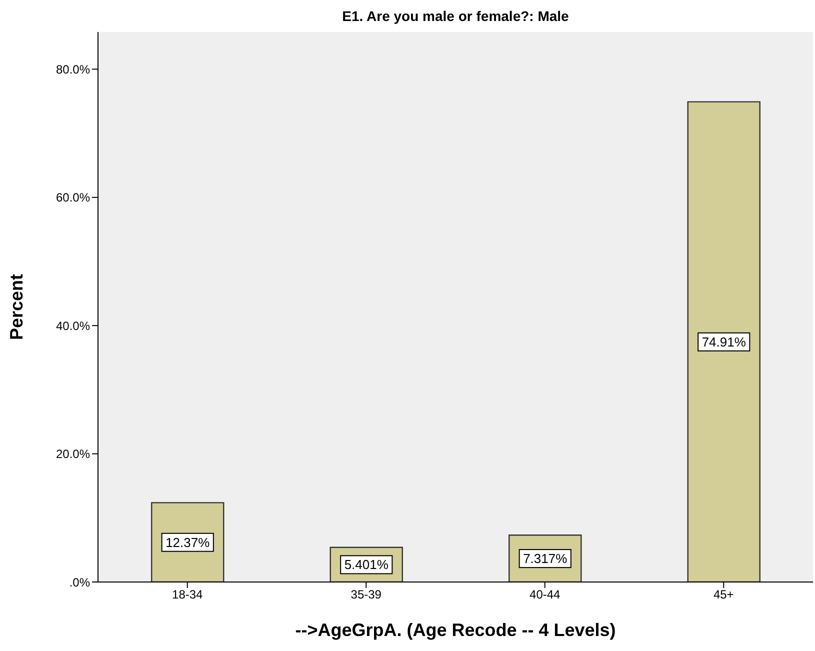 This screenshot has height=651, width=815. What do you see at coordinates (545, 558) in the screenshot?
I see `data-label: 7.317%` at bounding box center [545, 558].